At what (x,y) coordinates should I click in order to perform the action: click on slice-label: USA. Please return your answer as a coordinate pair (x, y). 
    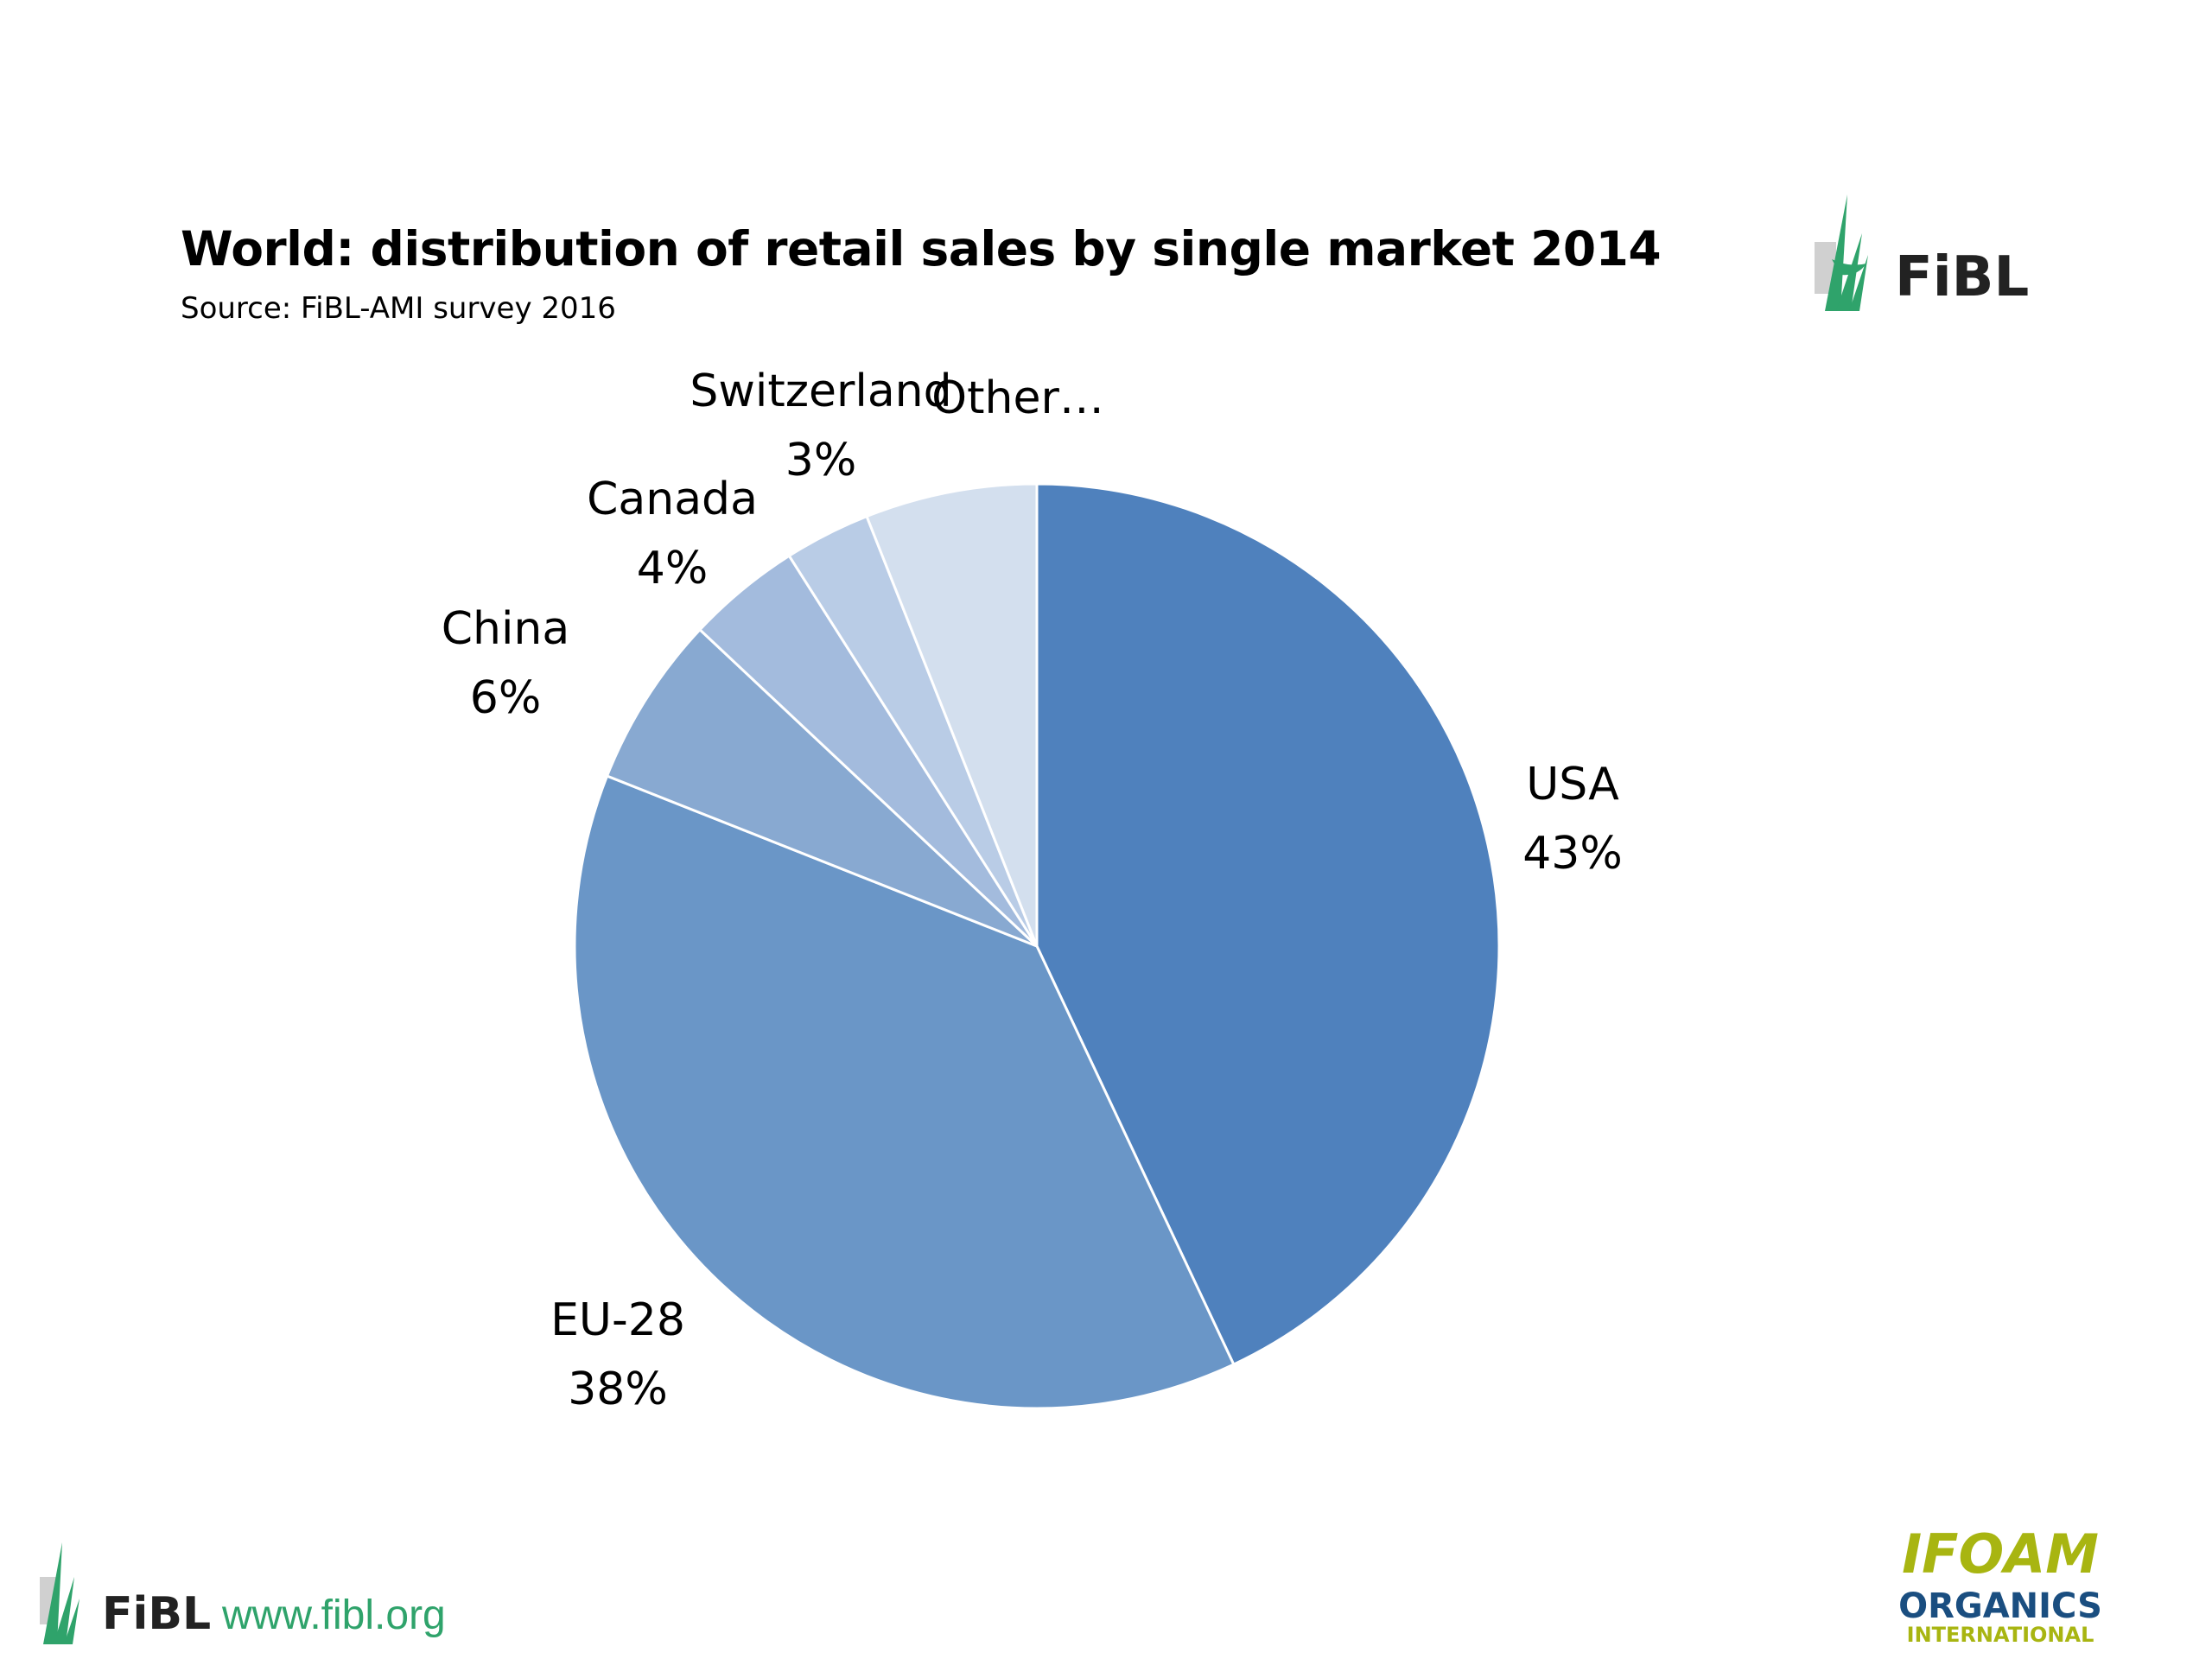
    Looking at the image, I should click on (1572, 784).